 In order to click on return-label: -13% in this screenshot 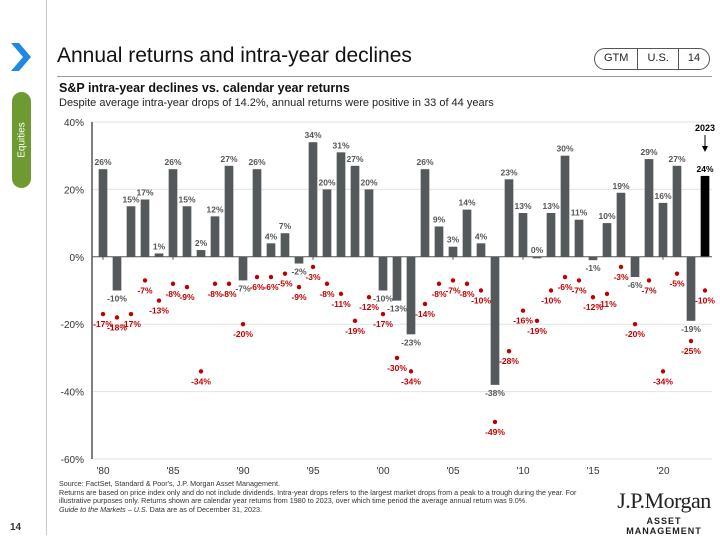, I will do `click(397, 309)`.